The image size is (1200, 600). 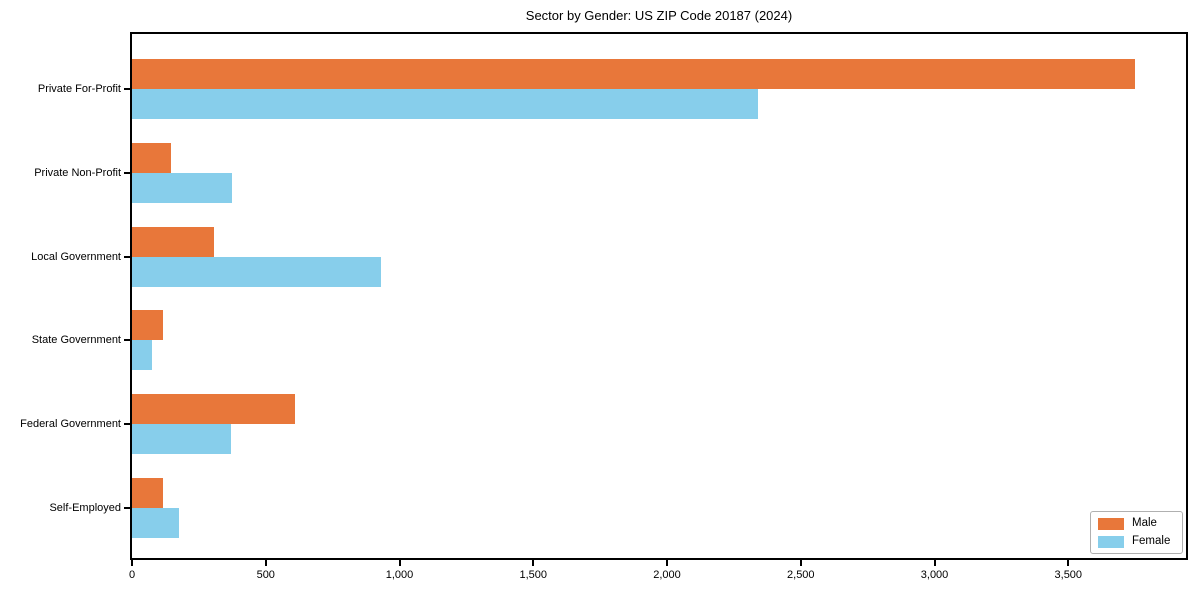 What do you see at coordinates (70, 424) in the screenshot?
I see `y-tick-label-federal-government: Federal Government` at bounding box center [70, 424].